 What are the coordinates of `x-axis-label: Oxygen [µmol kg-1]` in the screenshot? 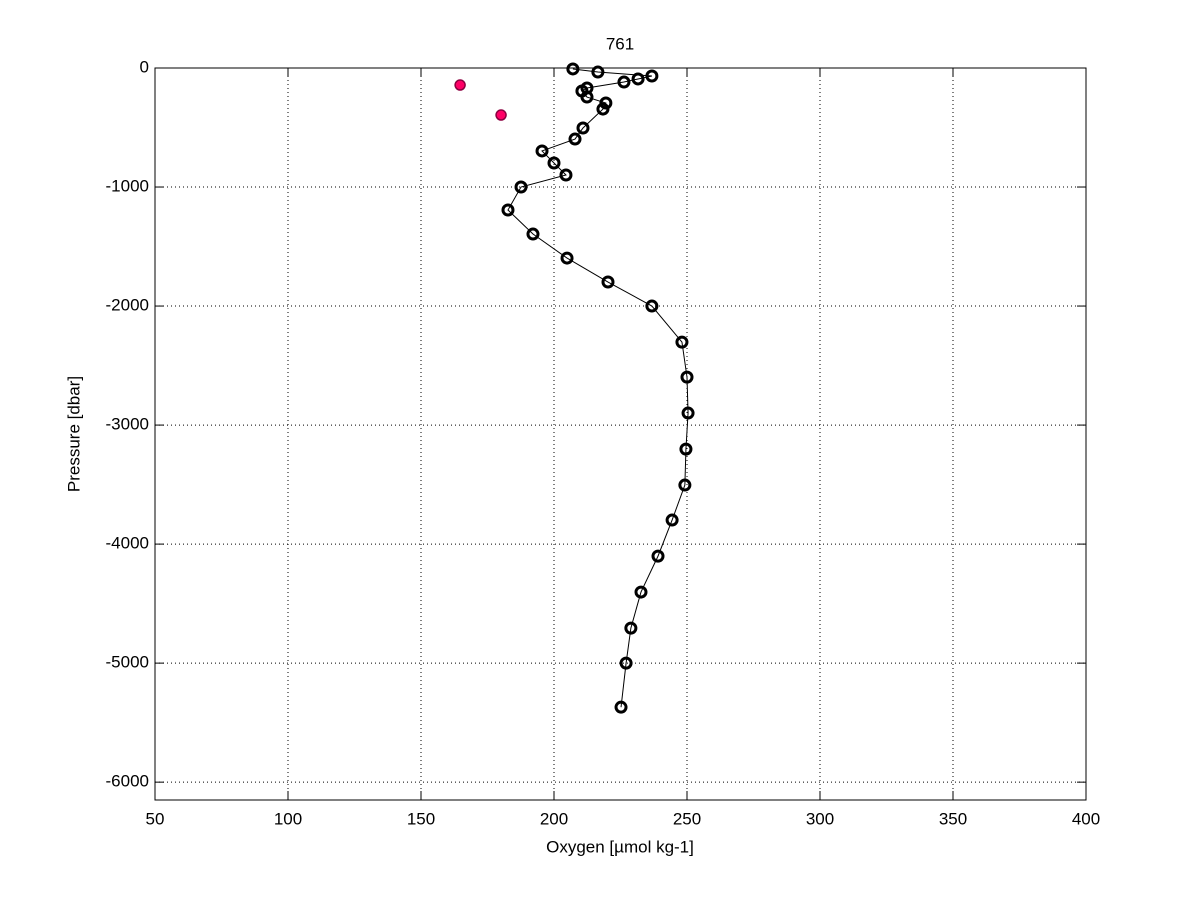 It's located at (620, 846).